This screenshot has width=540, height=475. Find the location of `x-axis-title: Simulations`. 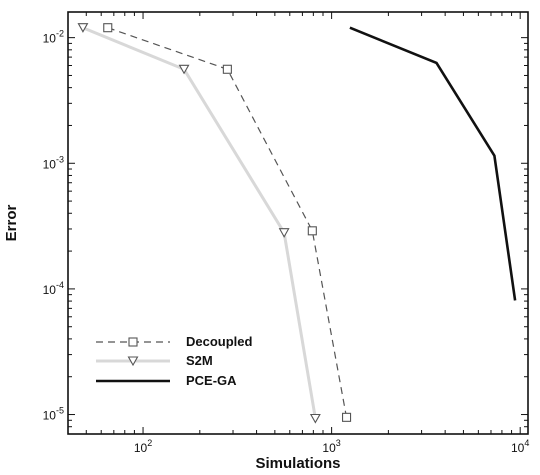

x-axis-title: Simulations is located at coordinates (297, 463).